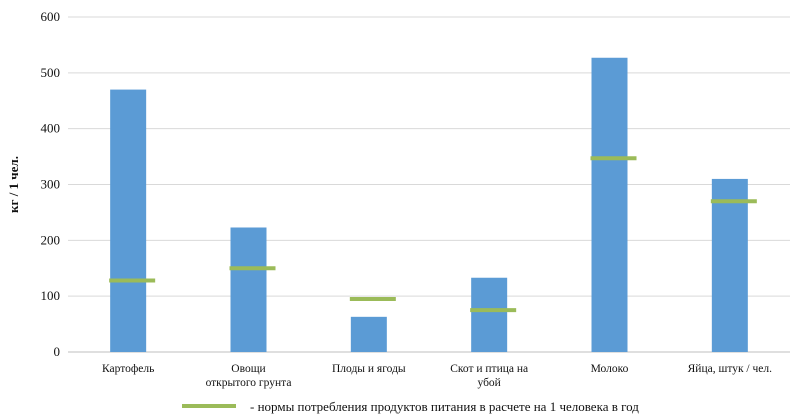  Describe the element at coordinates (51, 72) in the screenshot. I see `y-tick-label: 500` at that location.